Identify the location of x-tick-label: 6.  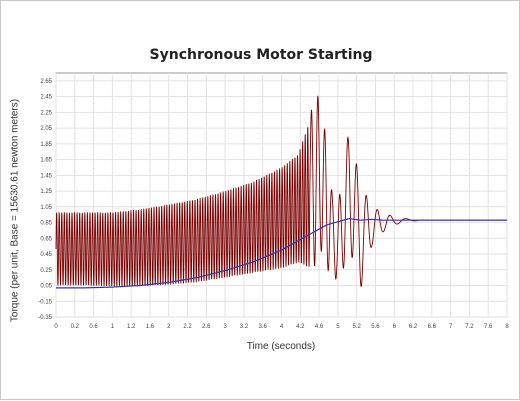
(395, 327).